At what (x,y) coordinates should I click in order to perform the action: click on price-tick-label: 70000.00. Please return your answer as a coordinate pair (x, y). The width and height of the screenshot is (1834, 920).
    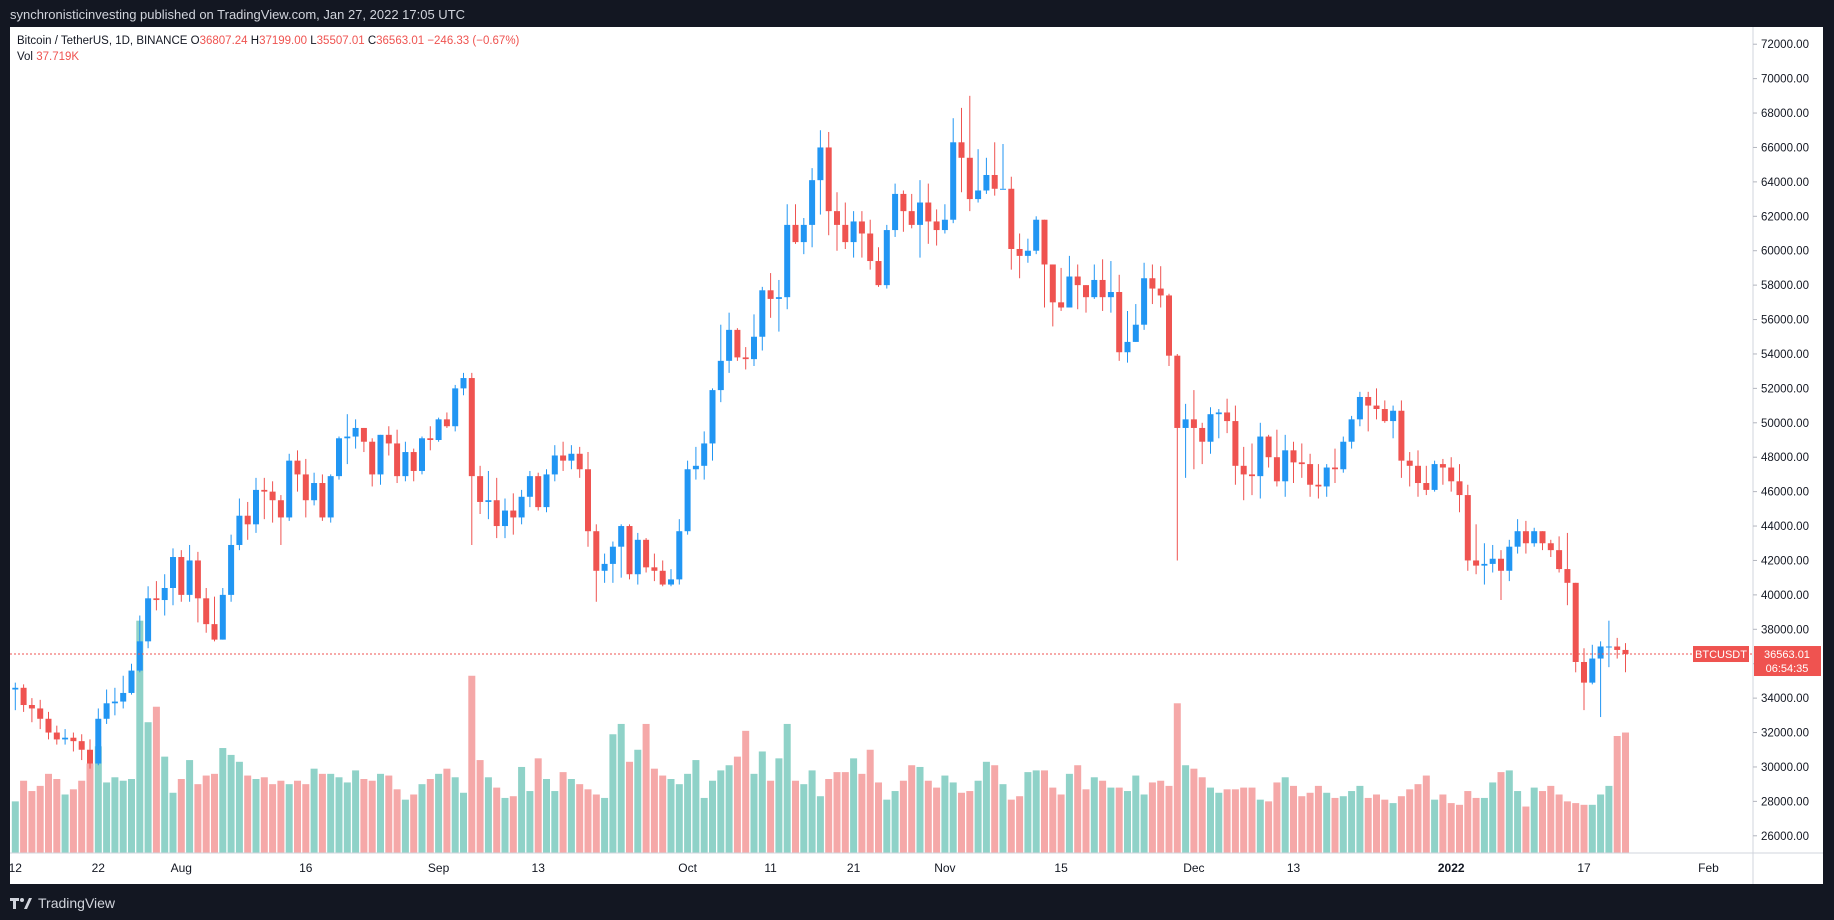
    Looking at the image, I should click on (1785, 80).